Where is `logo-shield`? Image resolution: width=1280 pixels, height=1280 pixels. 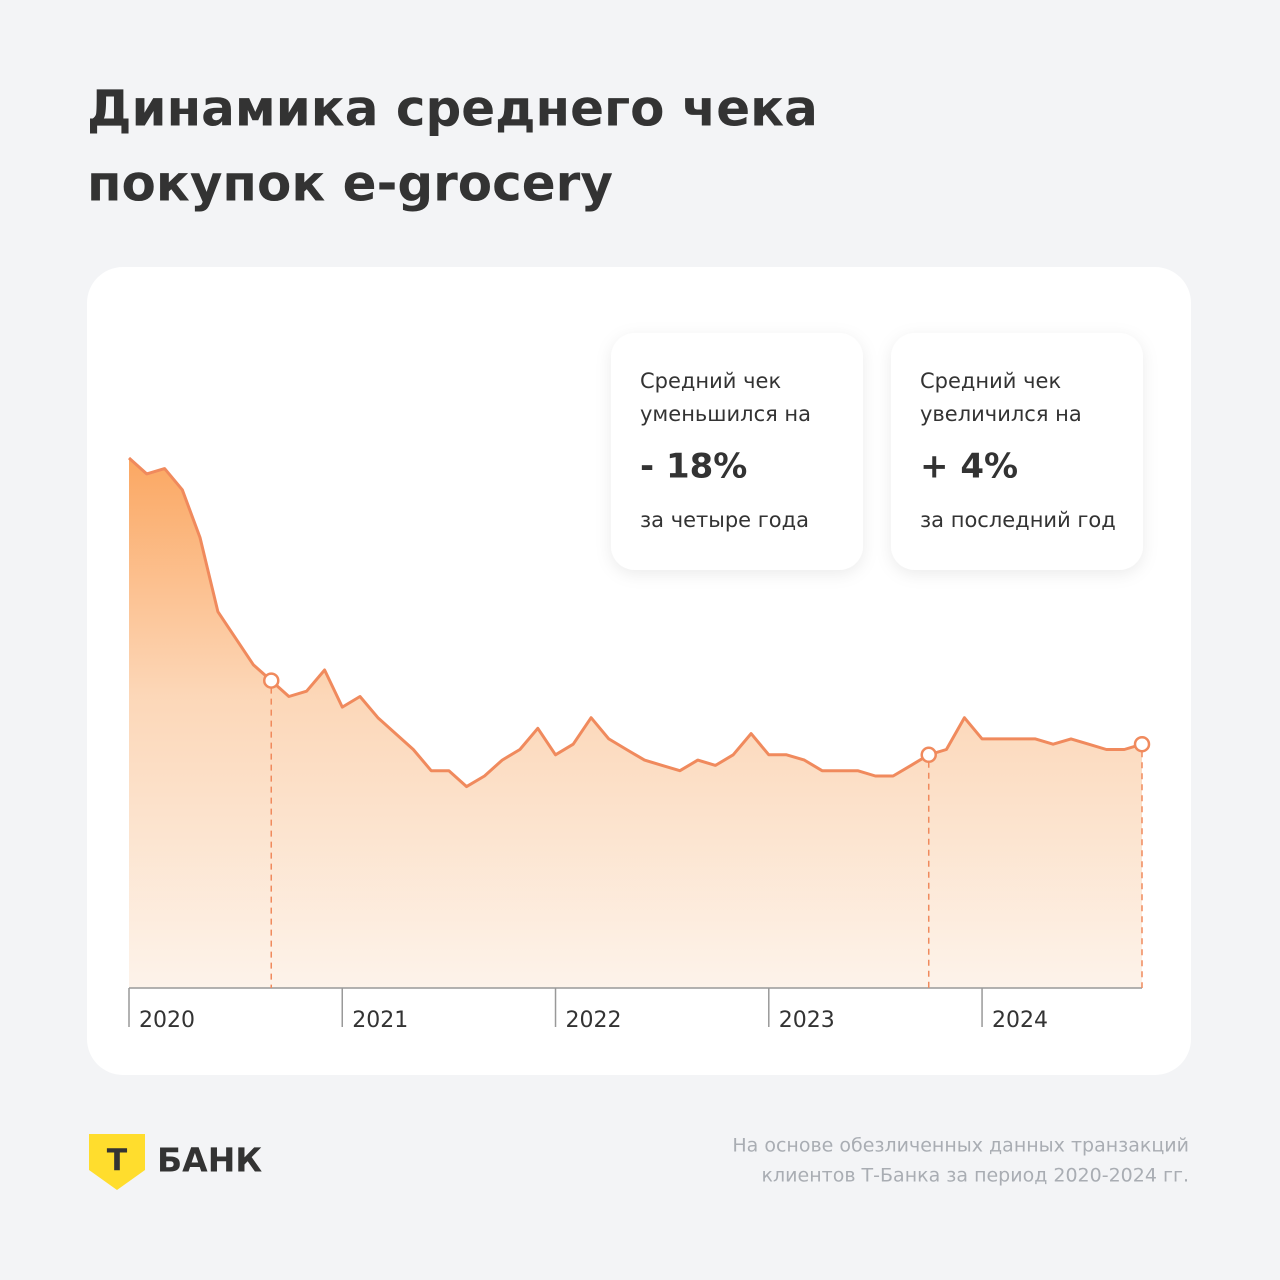 logo-shield is located at coordinates (117, 1162).